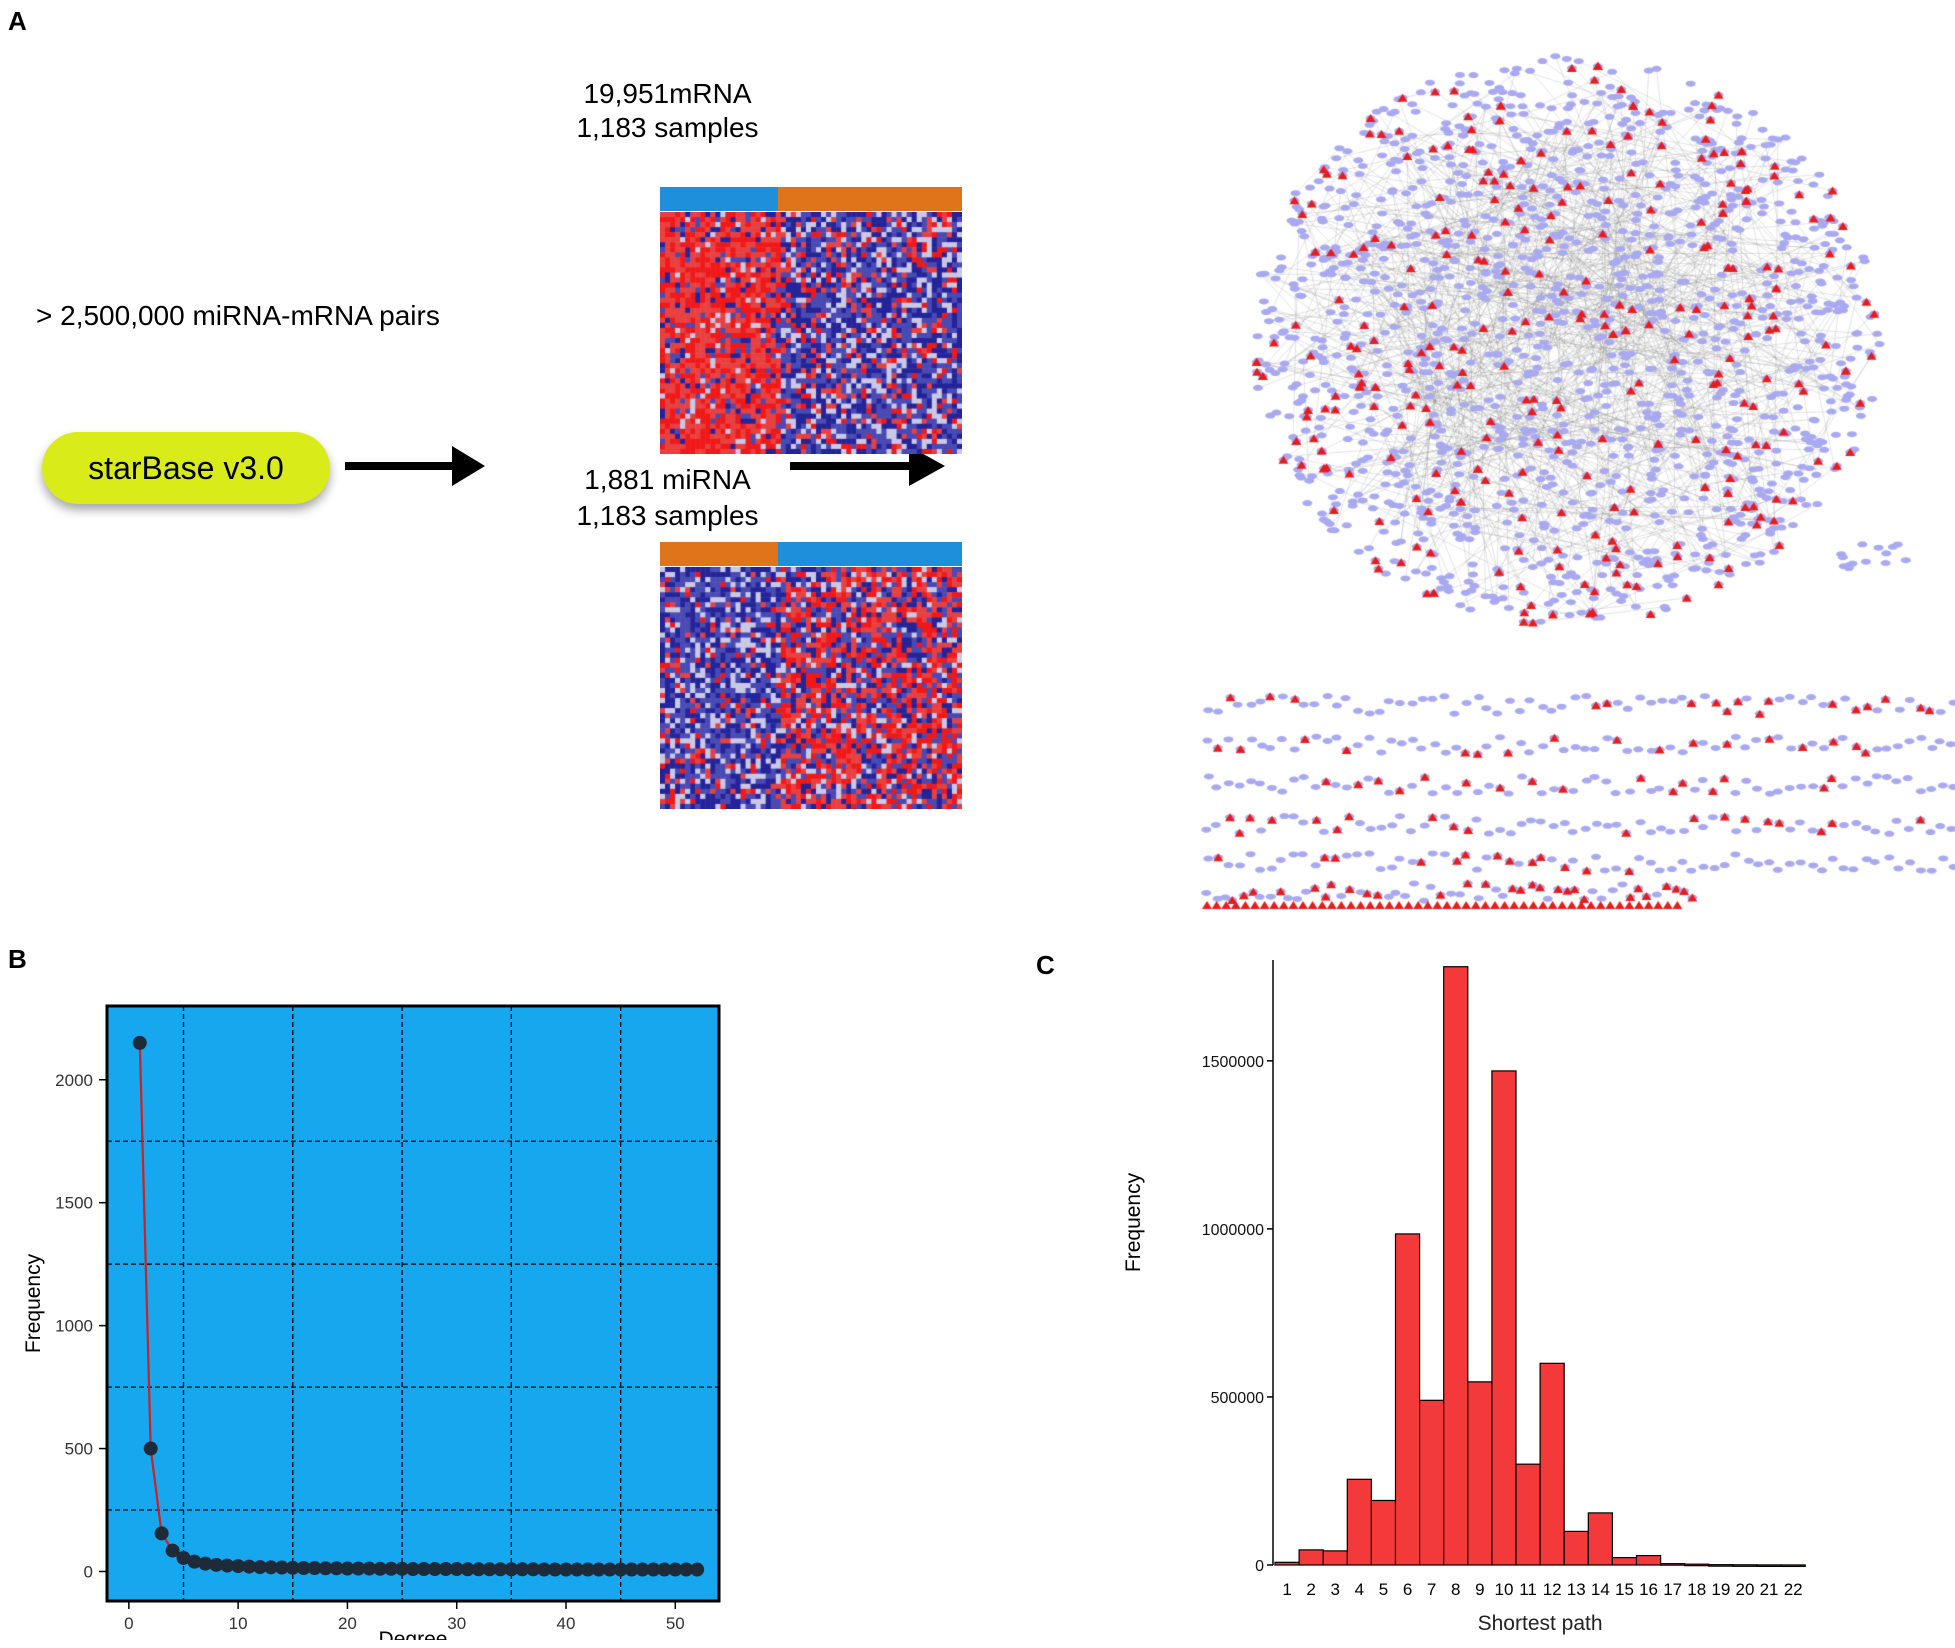 This screenshot has height=1648, width=1955. I want to click on x-tick-label: 8, so click(1455, 1589).